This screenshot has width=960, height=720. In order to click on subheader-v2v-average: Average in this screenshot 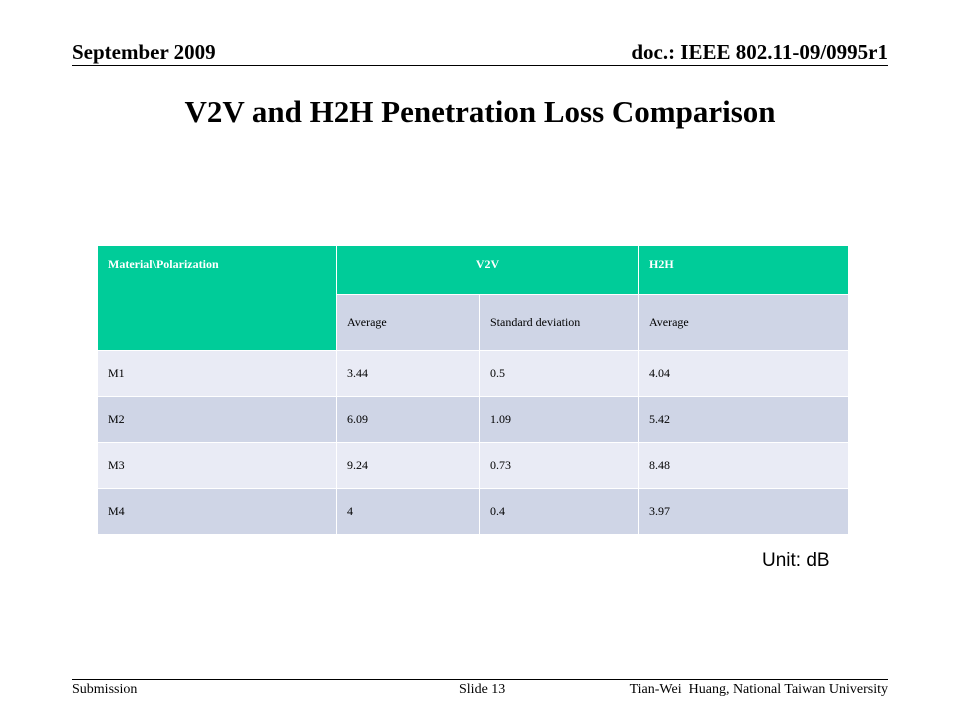, I will do `click(408, 322)`.